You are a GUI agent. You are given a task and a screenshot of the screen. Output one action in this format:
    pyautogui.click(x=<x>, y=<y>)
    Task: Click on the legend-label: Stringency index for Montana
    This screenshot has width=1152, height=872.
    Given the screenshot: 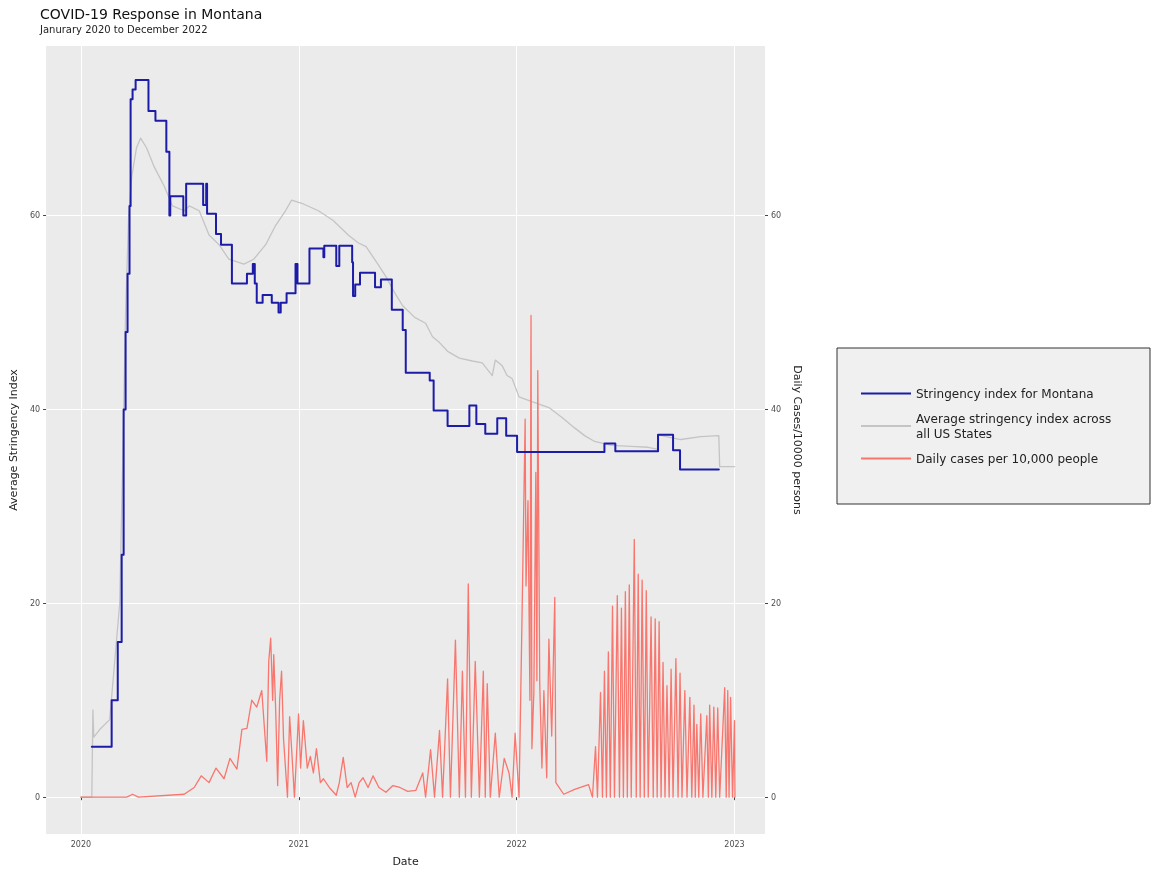 What is the action you would take?
    pyautogui.click(x=1005, y=393)
    